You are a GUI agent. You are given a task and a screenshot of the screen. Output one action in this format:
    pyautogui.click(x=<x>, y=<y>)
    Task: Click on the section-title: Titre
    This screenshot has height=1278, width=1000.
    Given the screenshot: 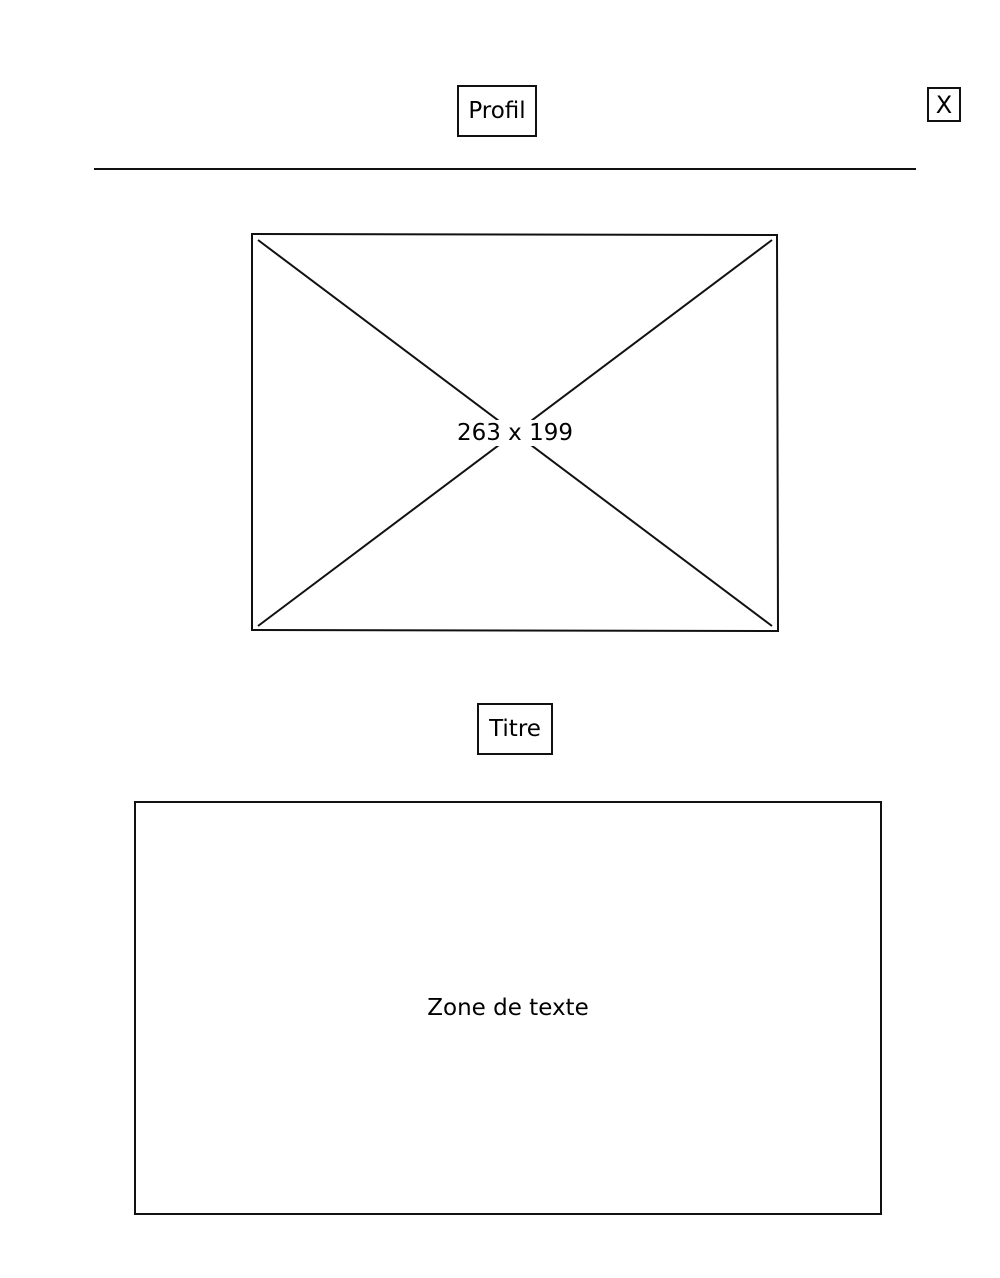 What is the action you would take?
    pyautogui.click(x=515, y=729)
    